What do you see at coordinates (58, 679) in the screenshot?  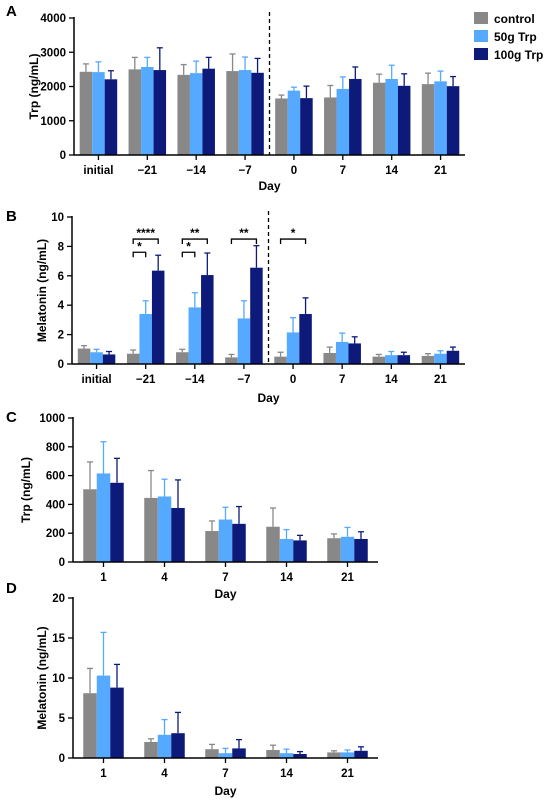 I see `y-tick-label: 10` at bounding box center [58, 679].